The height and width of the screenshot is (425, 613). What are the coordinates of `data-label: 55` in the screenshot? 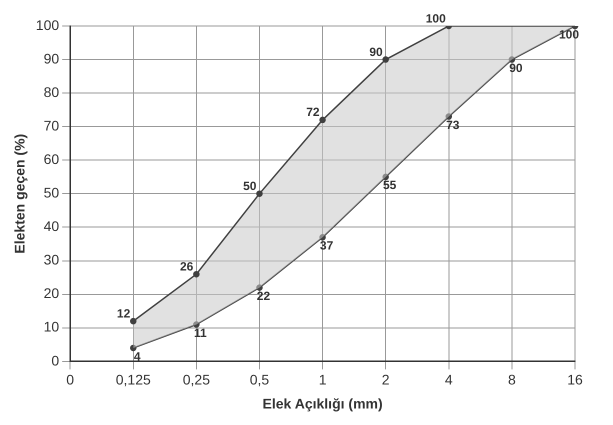 It's located at (390, 185).